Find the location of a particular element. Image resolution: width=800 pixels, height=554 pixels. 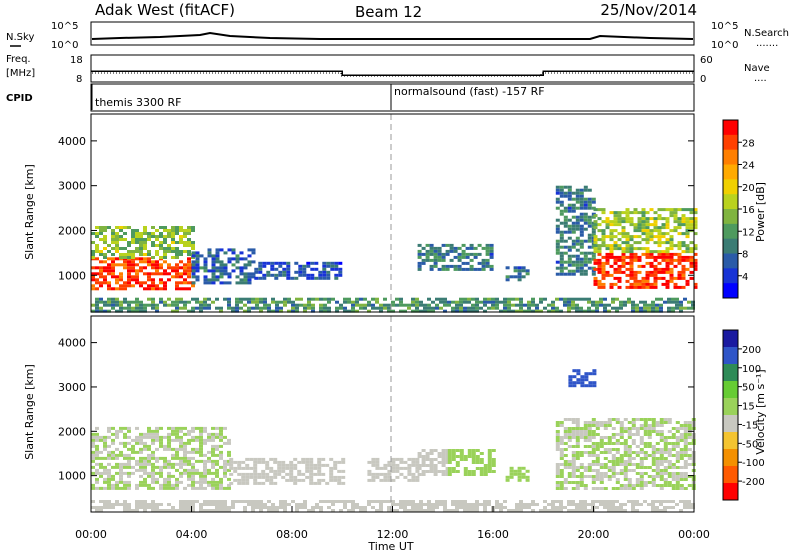

nave-tick-bottom: 0 is located at coordinates (703, 79).